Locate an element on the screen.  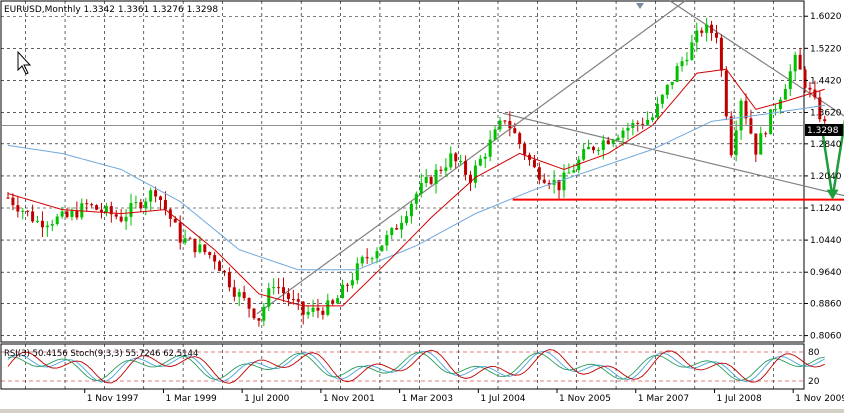
x-tick-label: 1 Nov 2005 is located at coordinates (585, 399).